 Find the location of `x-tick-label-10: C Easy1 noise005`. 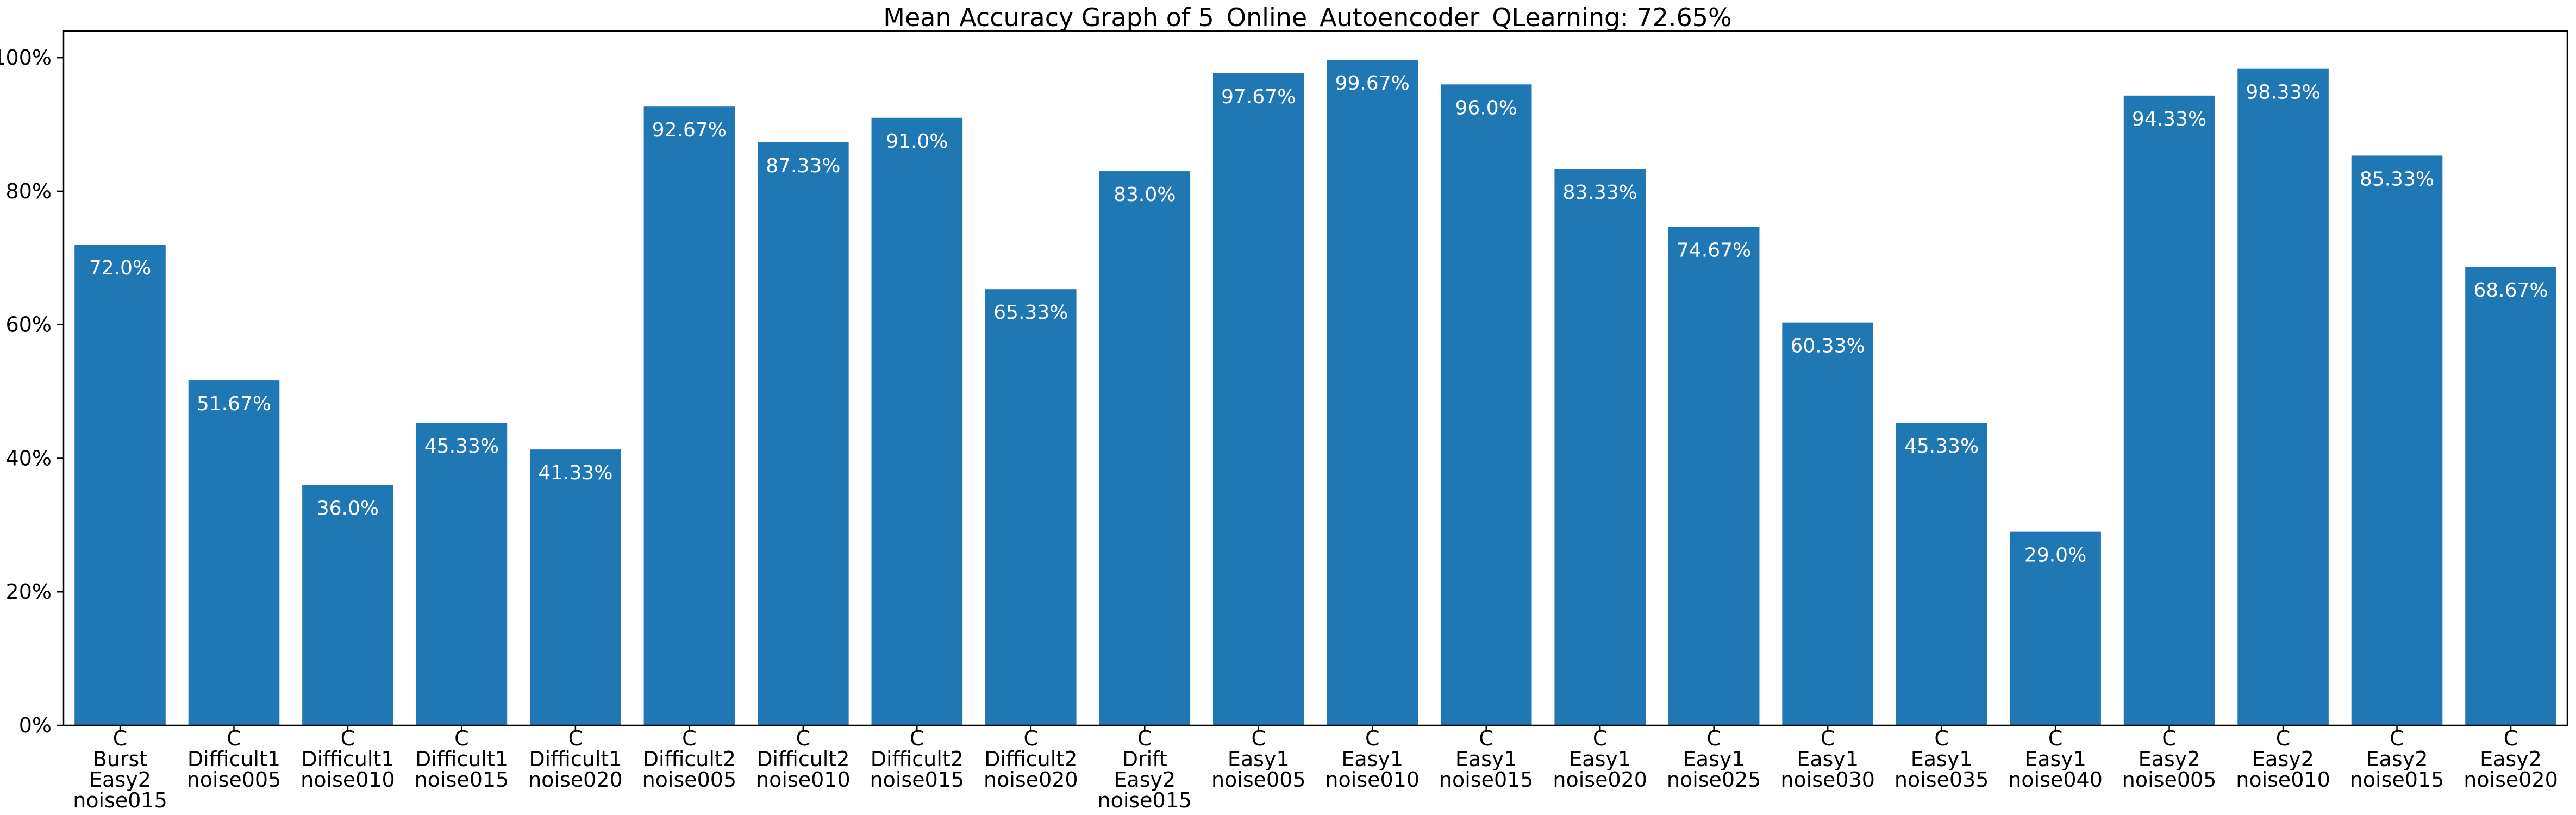

x-tick-label-10: C Easy1 noise005 is located at coordinates (1259, 759).